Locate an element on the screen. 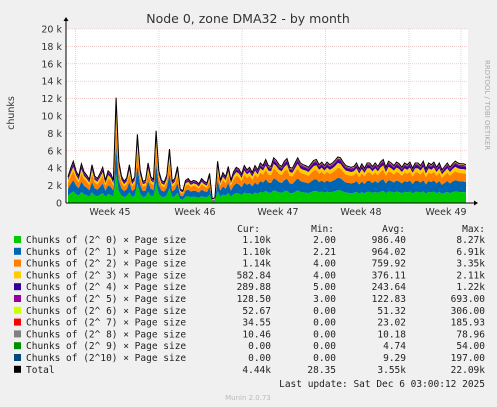 This screenshot has height=407, width=497. legend-series-name: Chunks of (2^ 8) × Page size is located at coordinates (106, 334).